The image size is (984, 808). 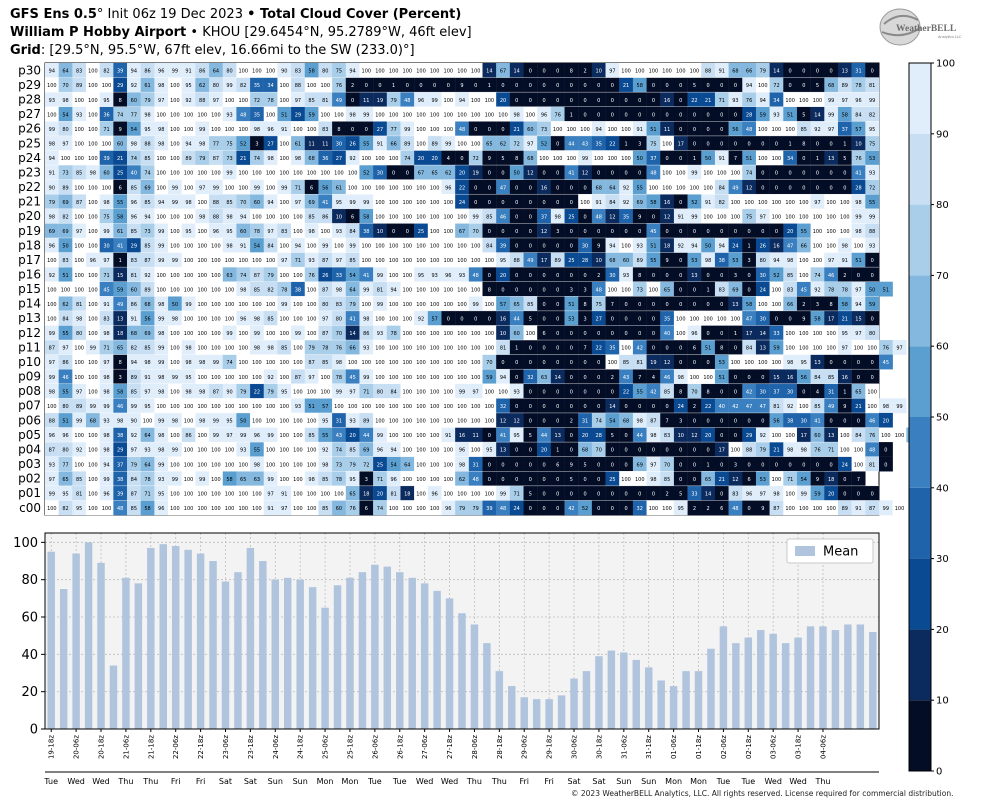 What do you see at coordinates (52, 188) in the screenshot?
I see `heatmap-value: 90` at bounding box center [52, 188].